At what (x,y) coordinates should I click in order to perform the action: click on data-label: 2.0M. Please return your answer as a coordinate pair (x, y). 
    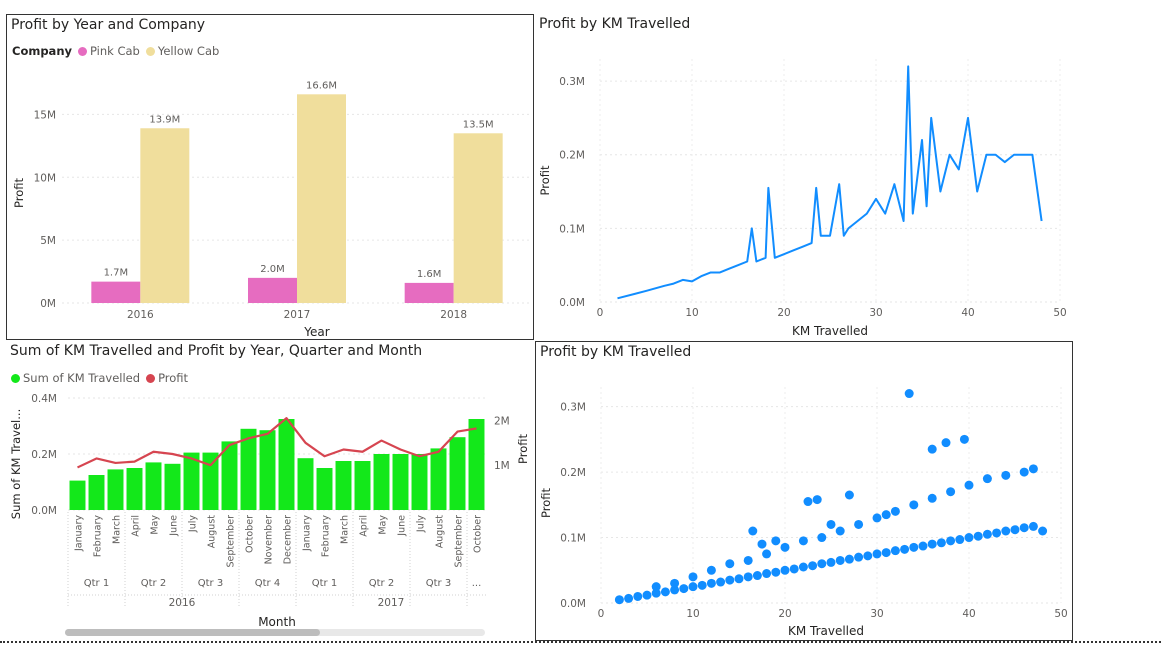
    Looking at the image, I should click on (272, 269).